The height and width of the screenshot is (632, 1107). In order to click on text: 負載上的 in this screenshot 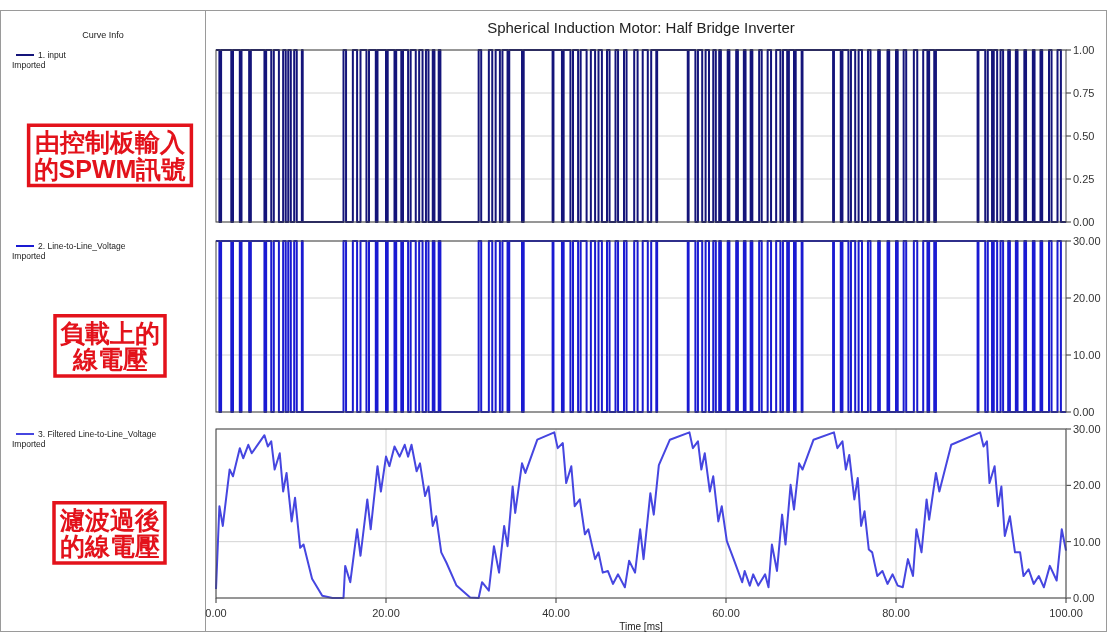, I will do `click(110, 332)`.